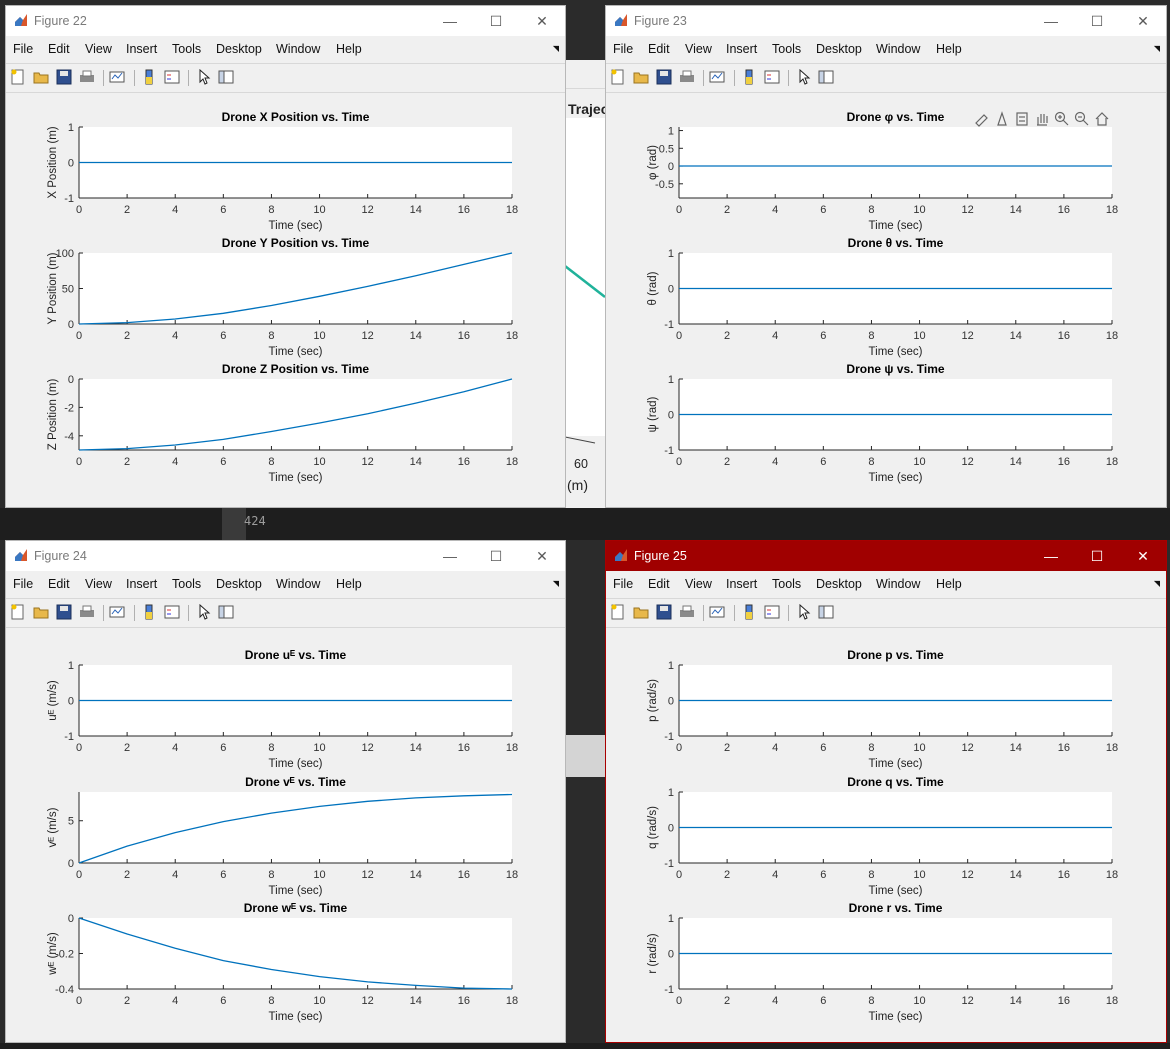  Describe the element at coordinates (886, 556) in the screenshot. I see `title-bar: Figure 25 — ☐ ✕` at that location.